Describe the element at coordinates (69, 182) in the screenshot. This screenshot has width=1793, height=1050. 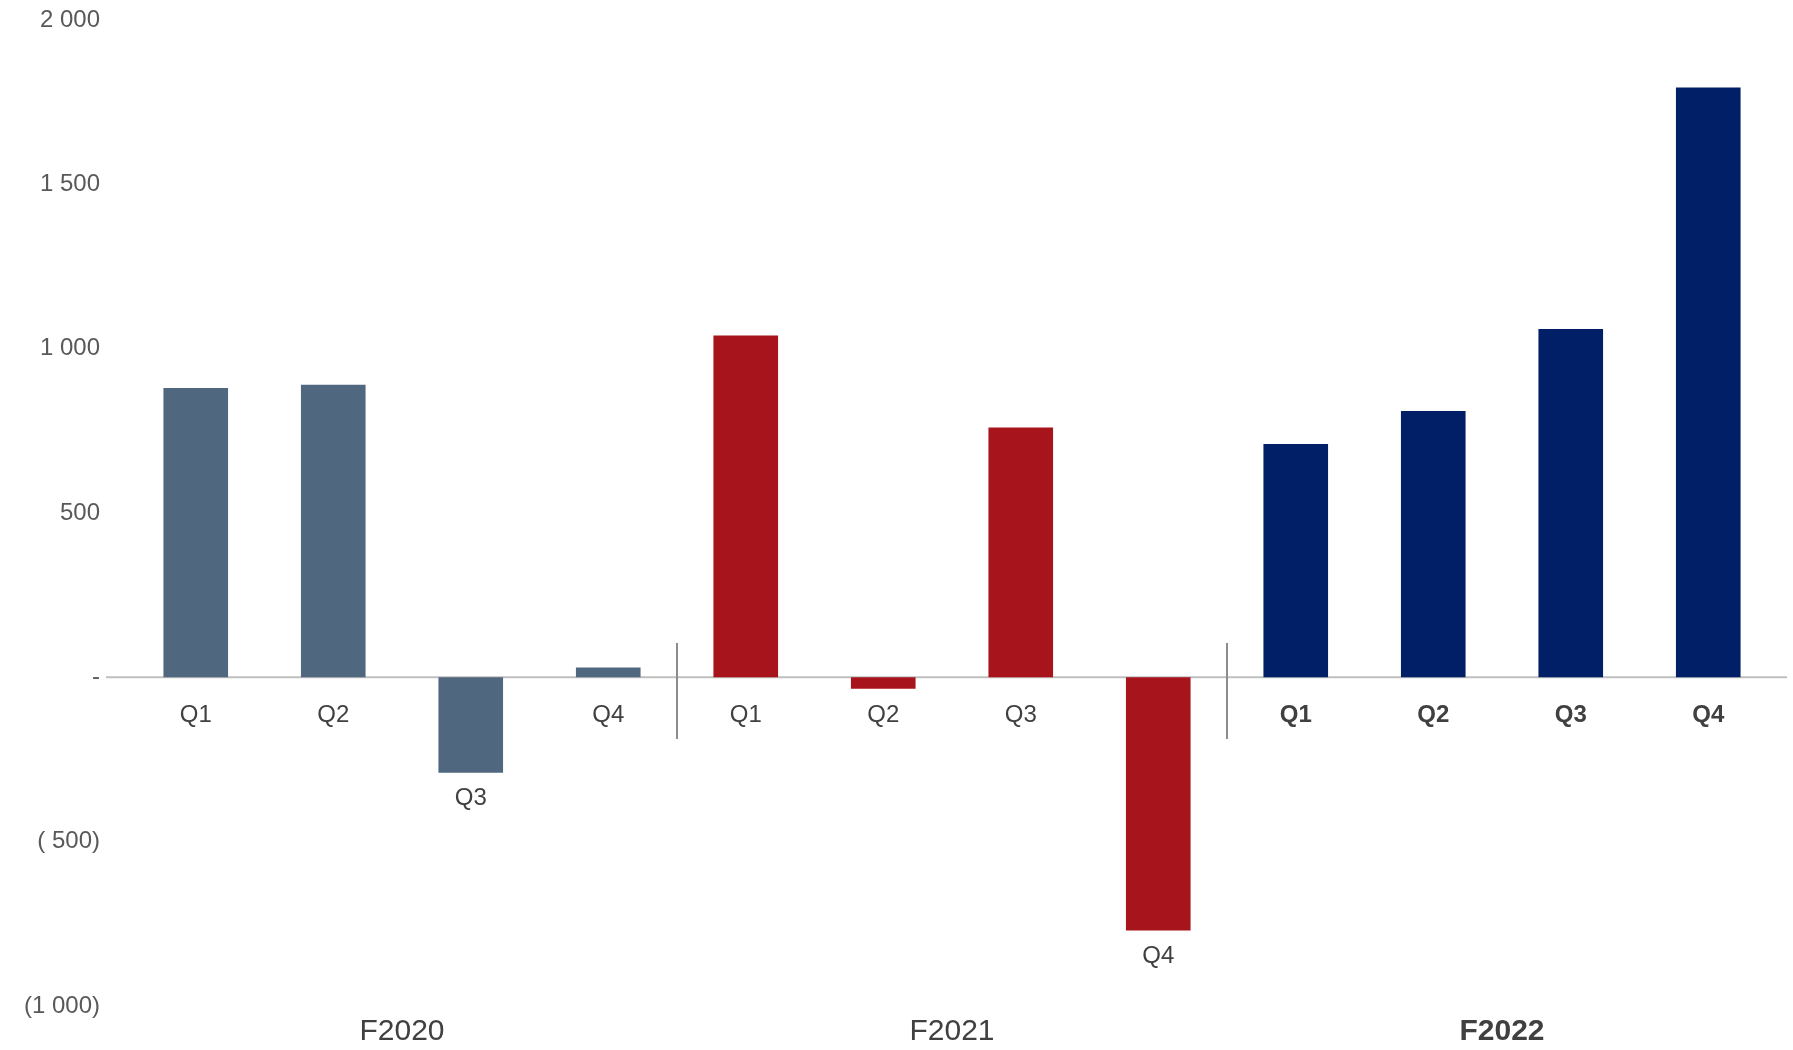
I see `y-tick-label: 1 500` at that location.